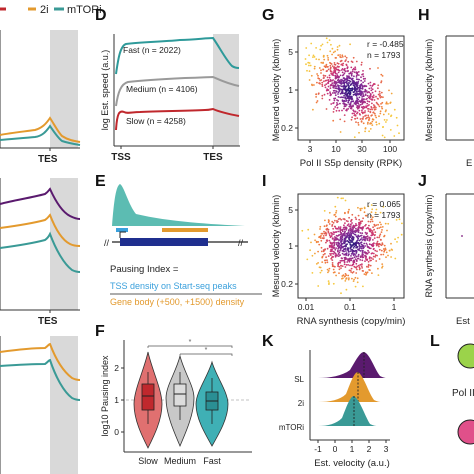  What do you see at coordinates (185, 230) in the screenshot?
I see `gene-body-window` at bounding box center [185, 230].